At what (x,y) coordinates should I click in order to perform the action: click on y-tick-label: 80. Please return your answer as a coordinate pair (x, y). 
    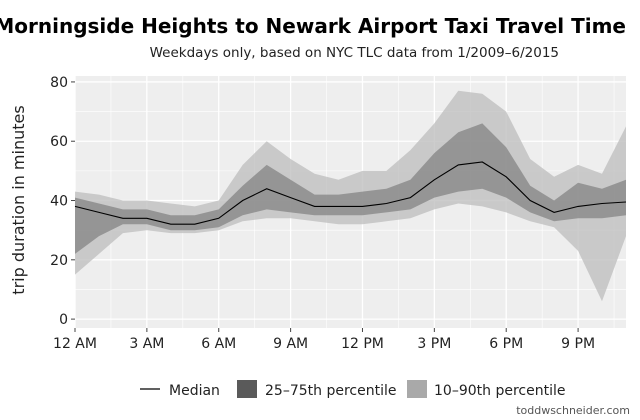
    Looking at the image, I should click on (59, 83).